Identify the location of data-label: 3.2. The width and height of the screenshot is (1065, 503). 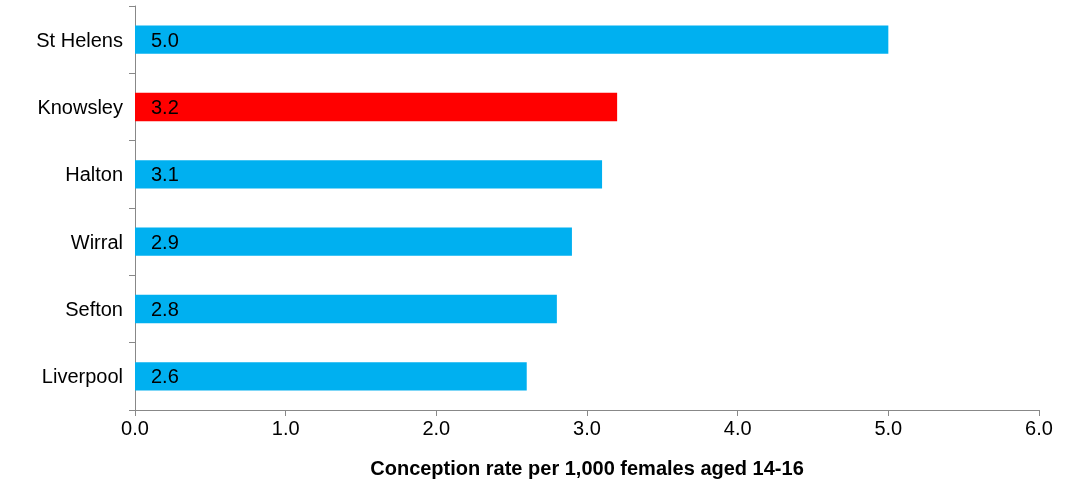
(165, 107).